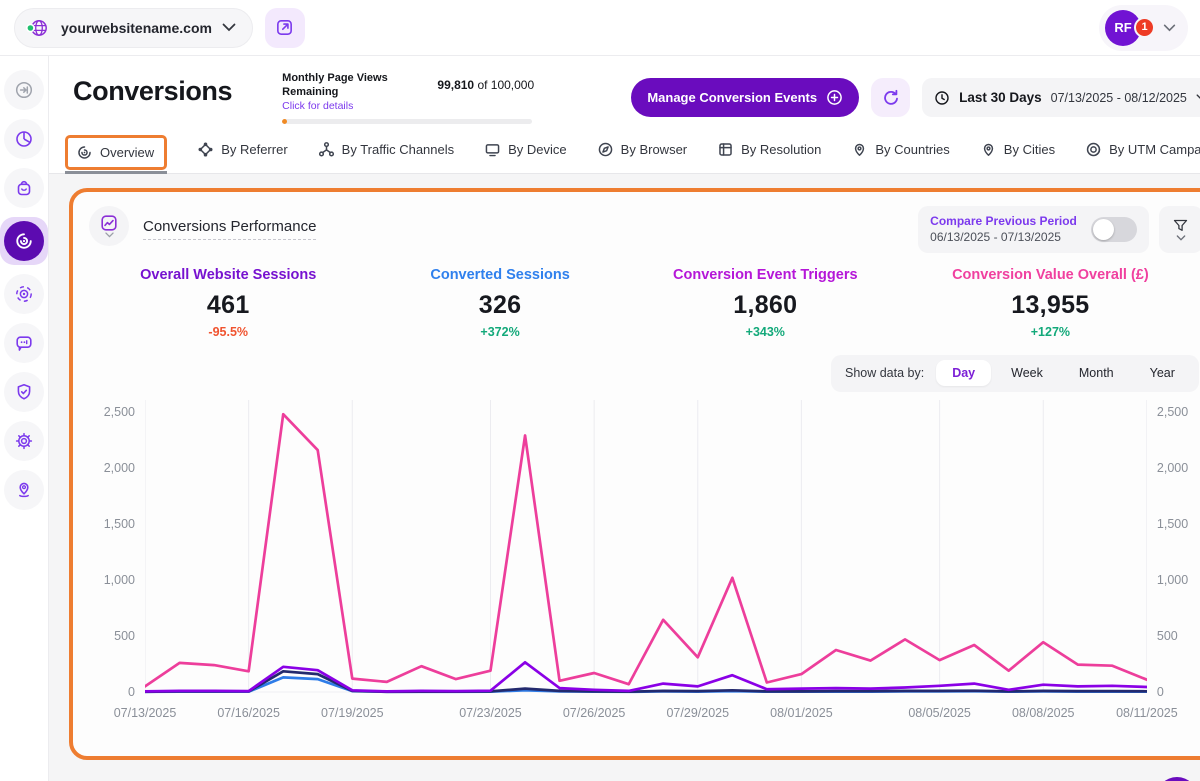  I want to click on sidebar-item-conversions, so click(24, 241).